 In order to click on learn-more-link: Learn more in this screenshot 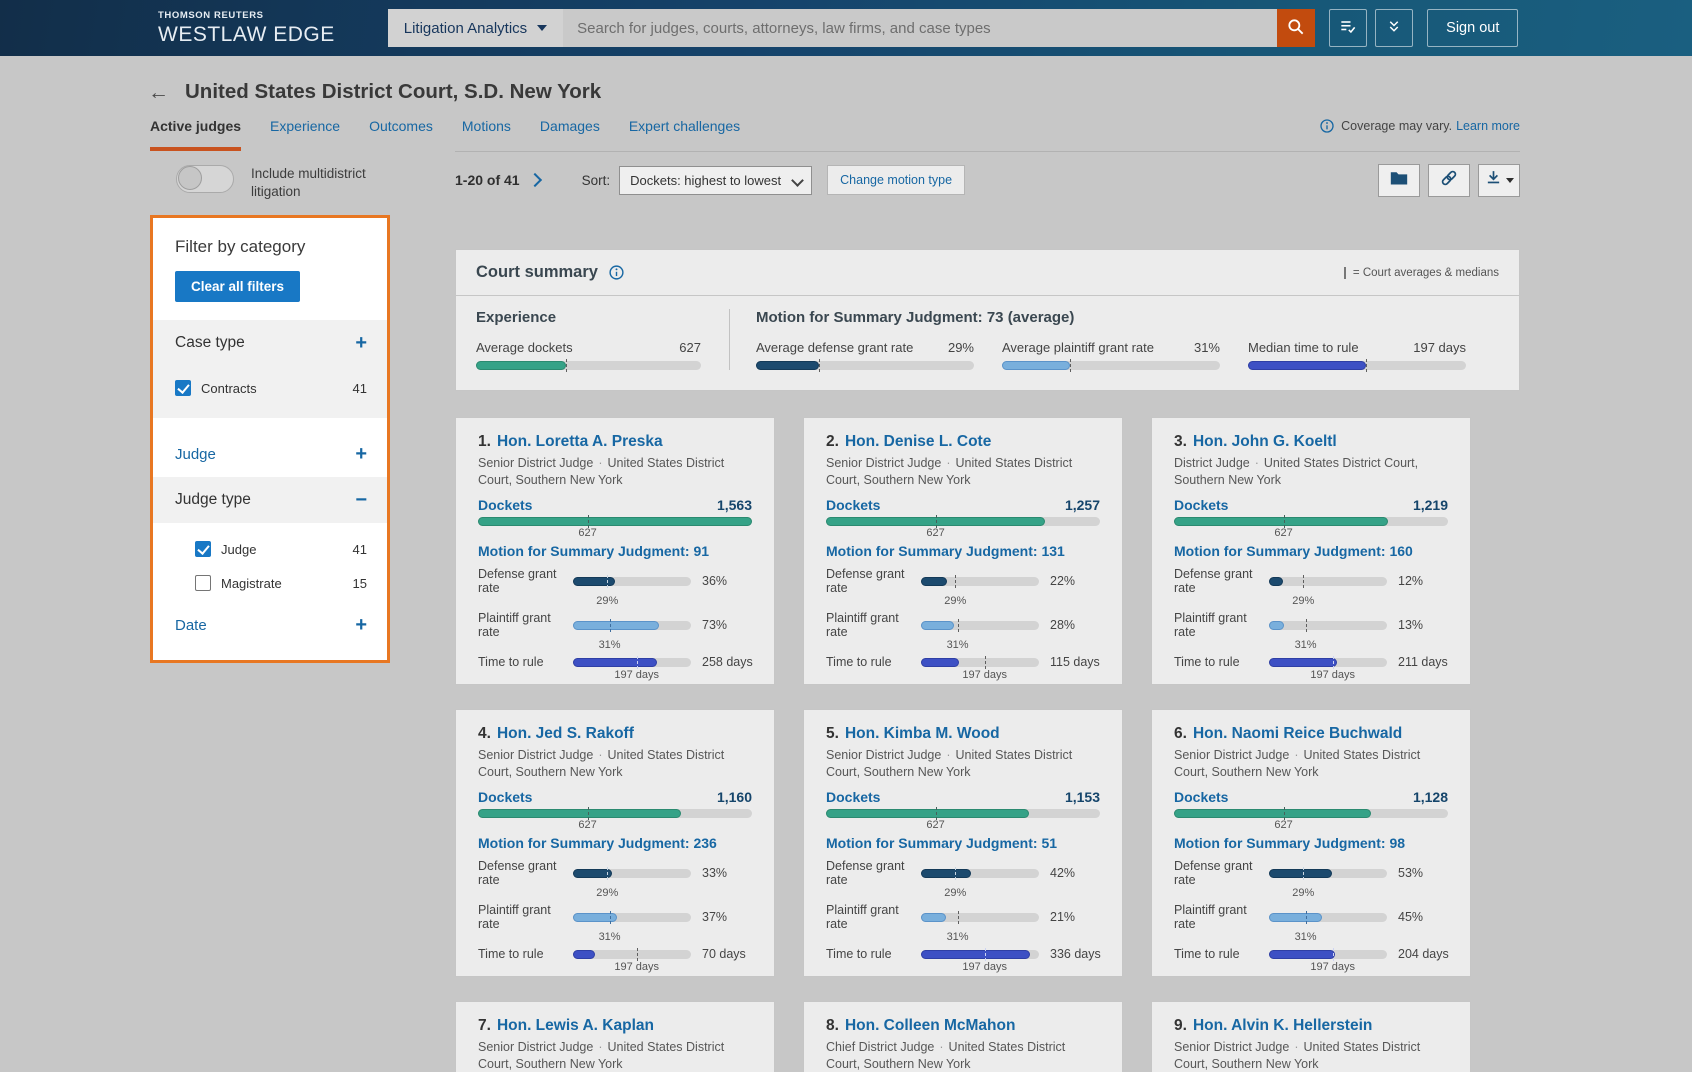, I will do `click(1488, 126)`.